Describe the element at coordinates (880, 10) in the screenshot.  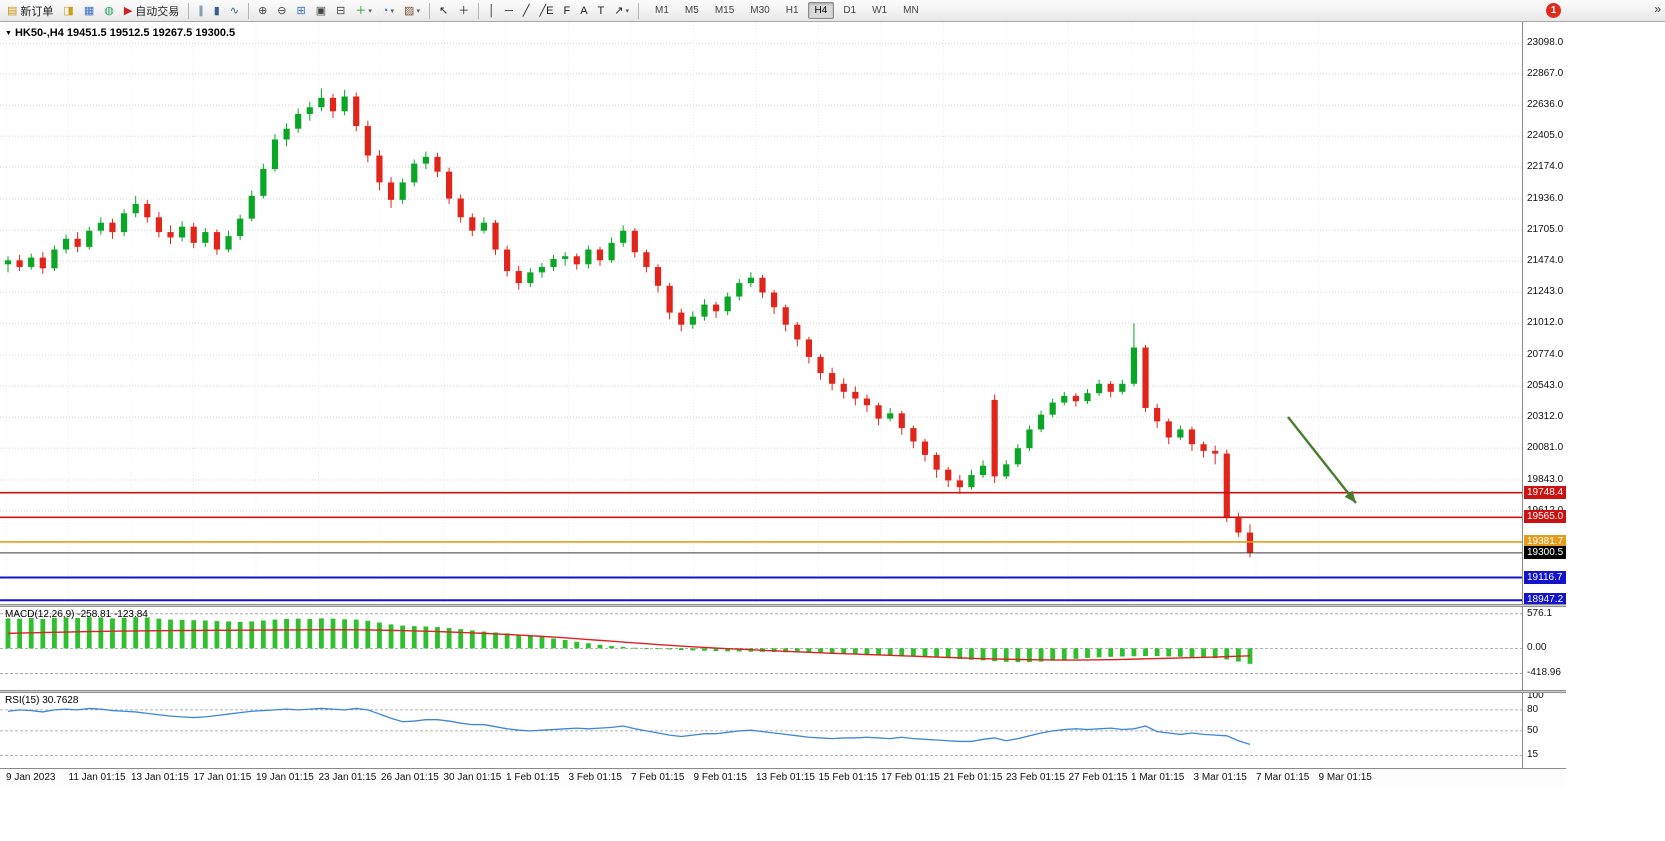
I see `timeframe-w1-button: W1` at that location.